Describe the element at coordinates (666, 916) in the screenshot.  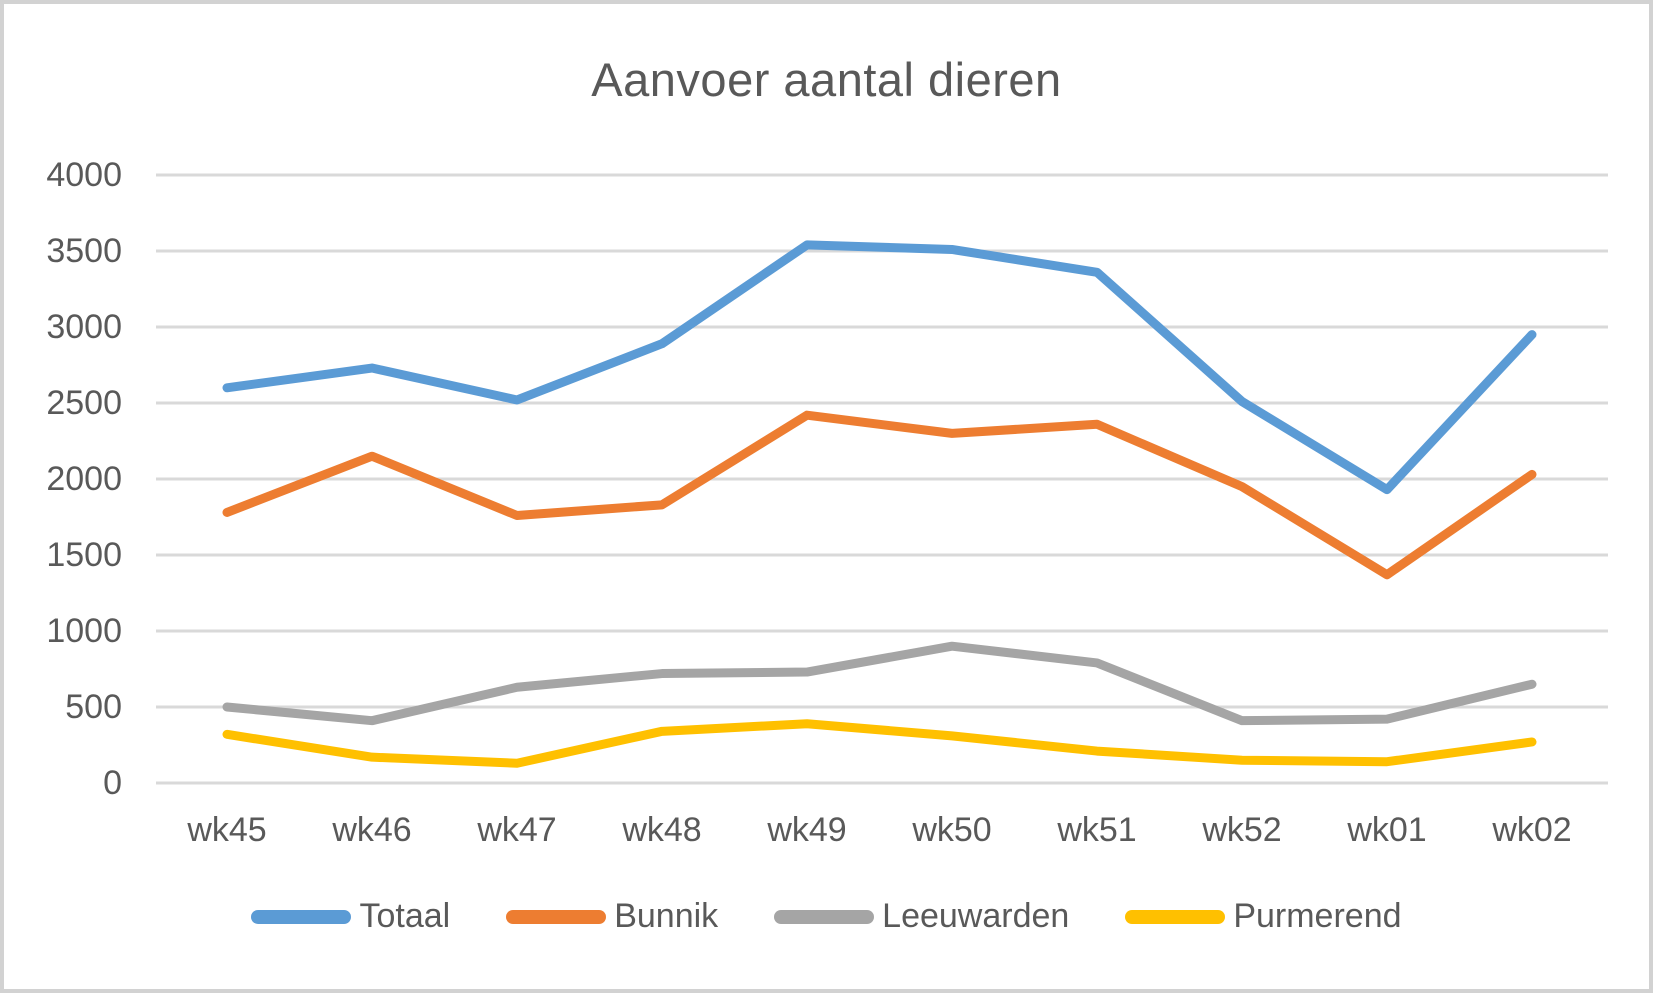
I see `legend-label: Bunnik` at that location.